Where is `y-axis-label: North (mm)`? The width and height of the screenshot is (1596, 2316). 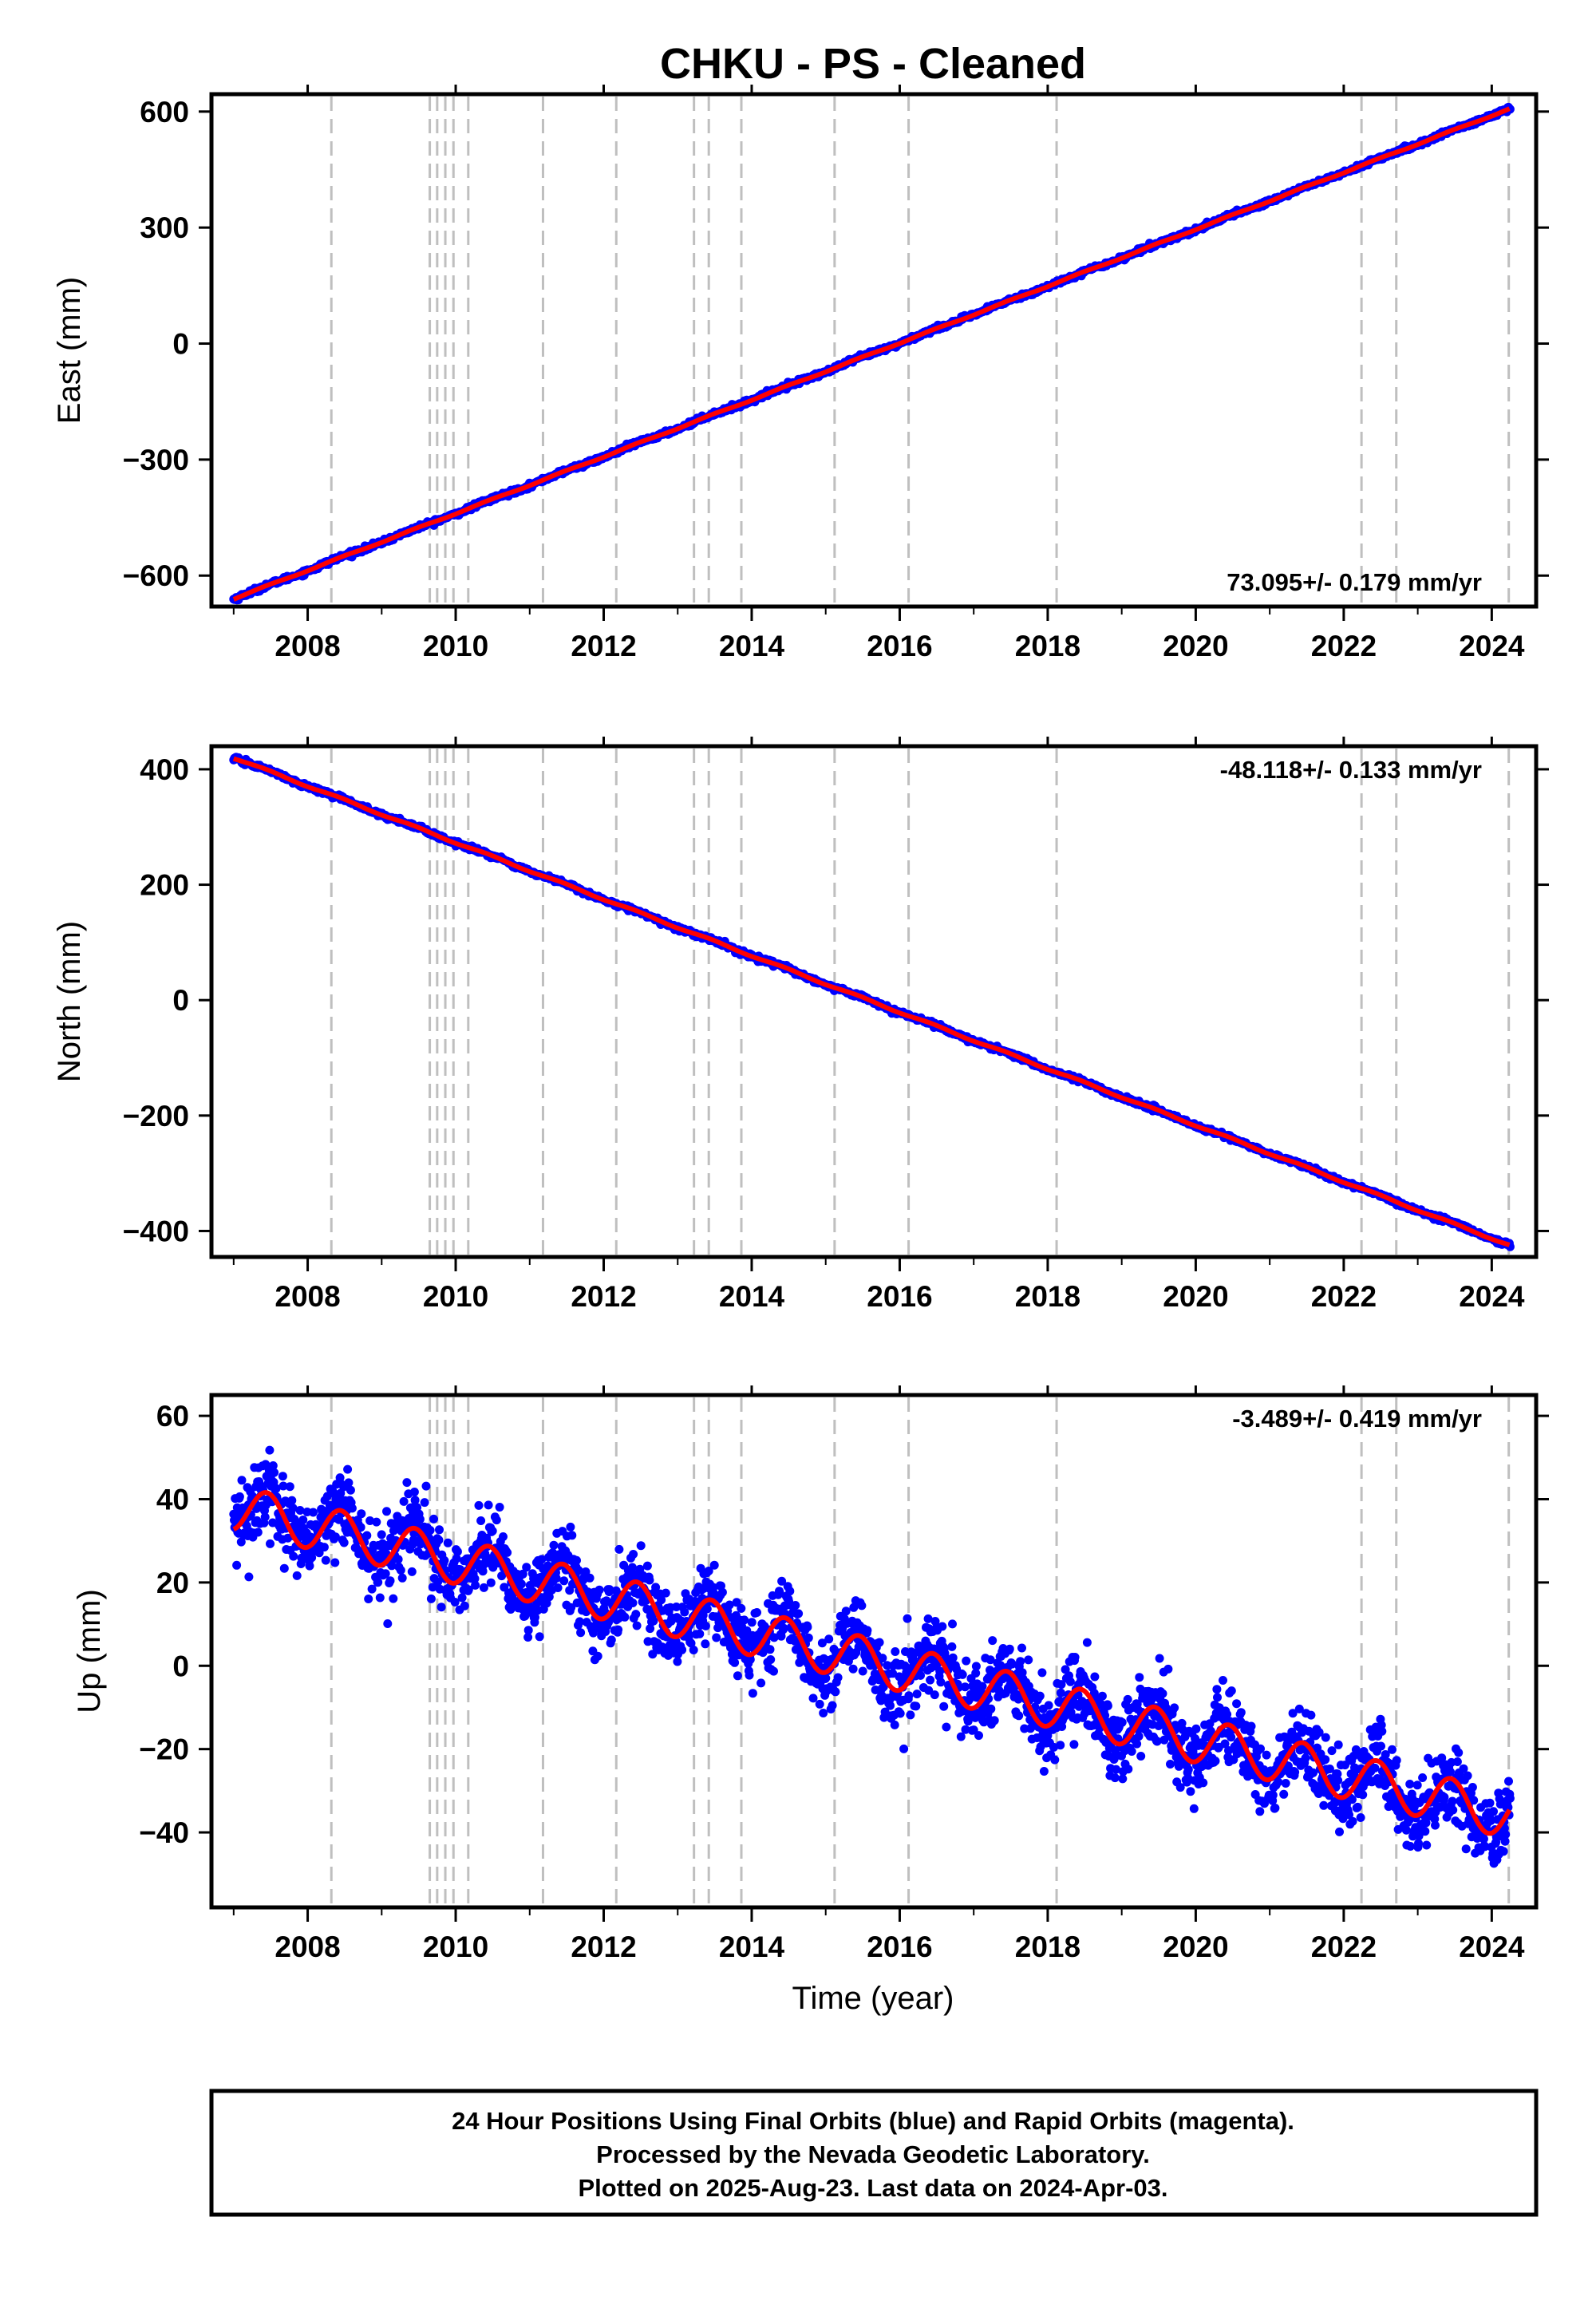 y-axis-label: North (mm) is located at coordinates (69, 1001).